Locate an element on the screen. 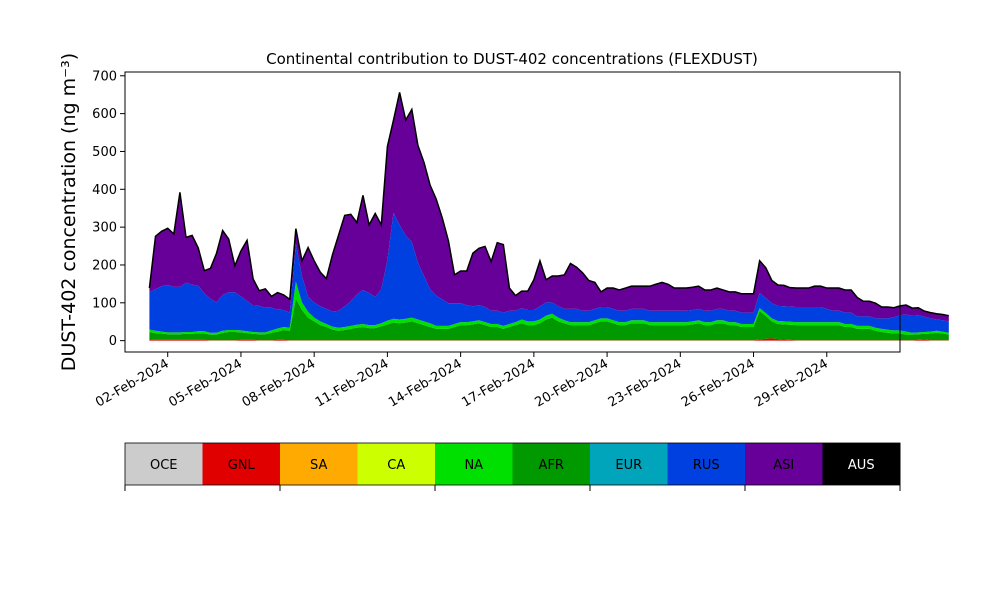 The image size is (1000, 600). colorbar-label-oce: OCE is located at coordinates (164, 465).